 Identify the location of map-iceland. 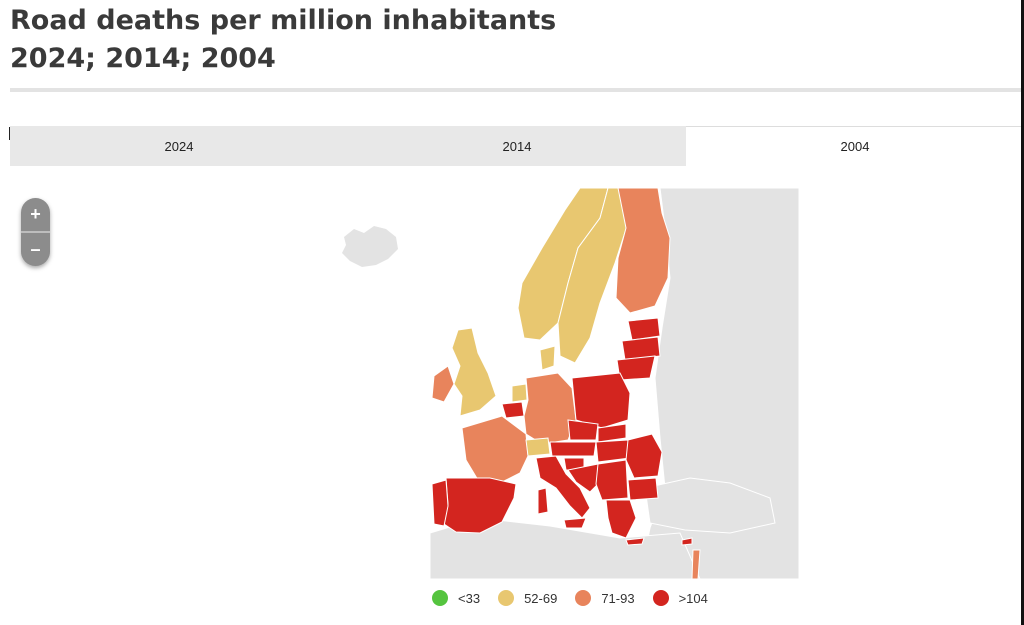
(370, 246).